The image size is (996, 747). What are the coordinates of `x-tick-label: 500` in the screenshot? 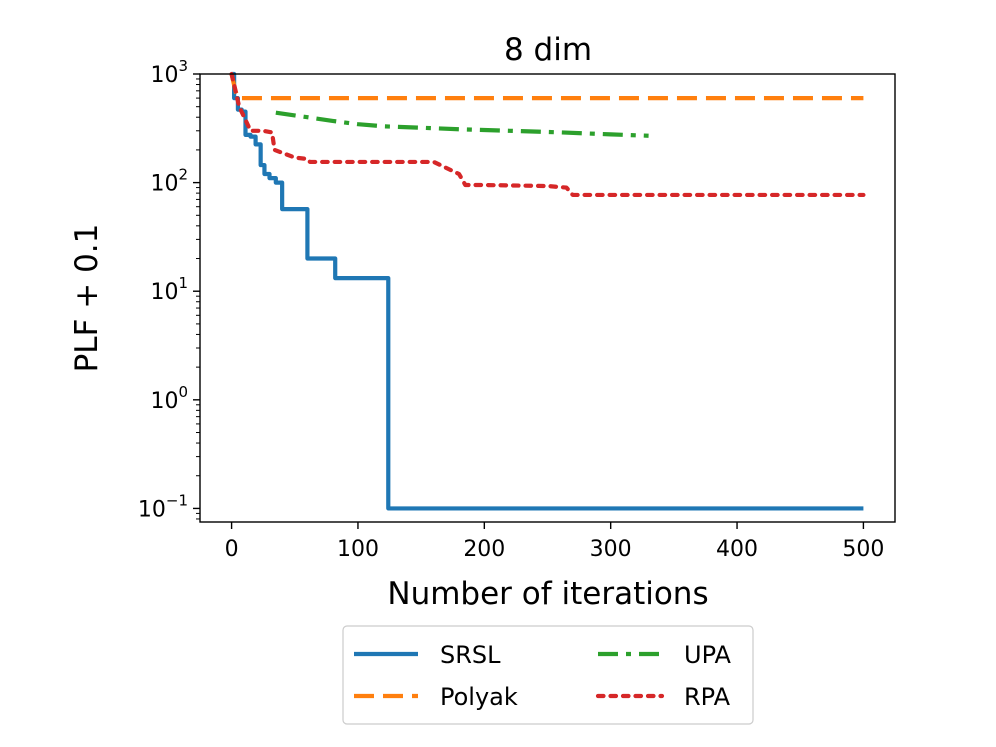 It's located at (863, 549).